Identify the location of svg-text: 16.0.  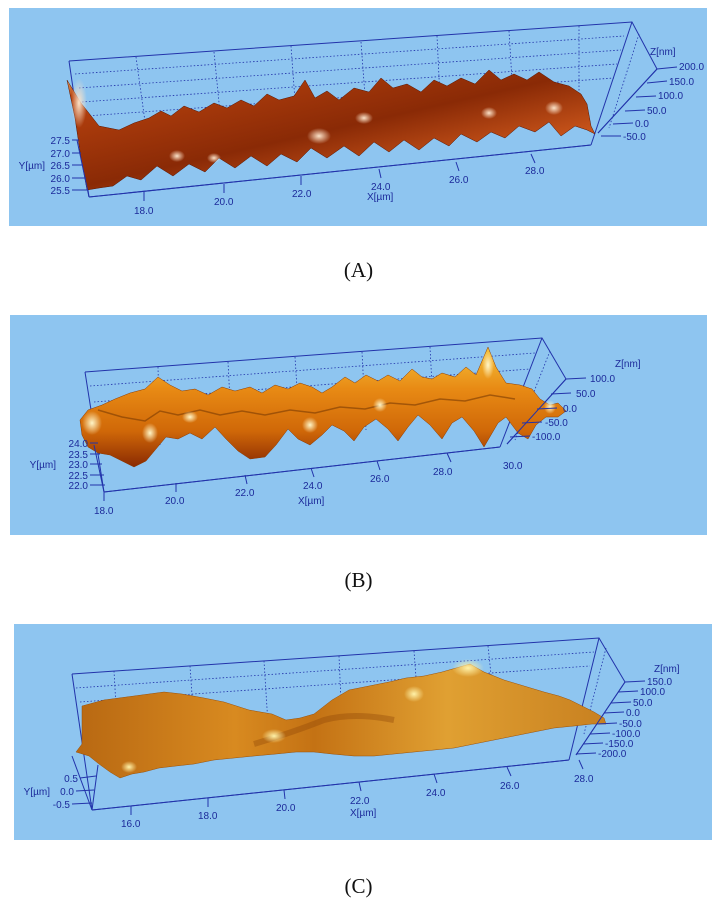
(131, 824).